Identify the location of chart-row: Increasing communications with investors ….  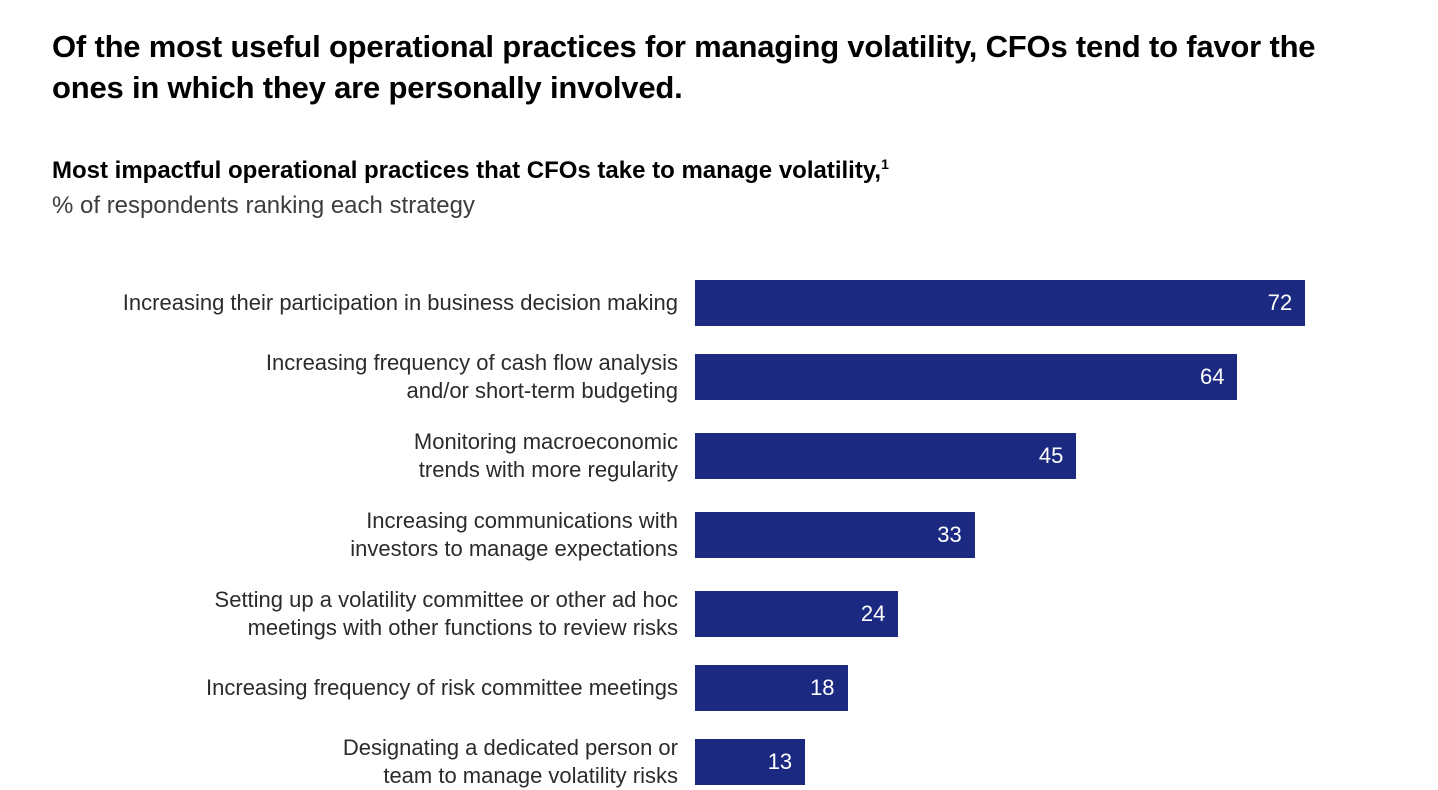
(721, 535).